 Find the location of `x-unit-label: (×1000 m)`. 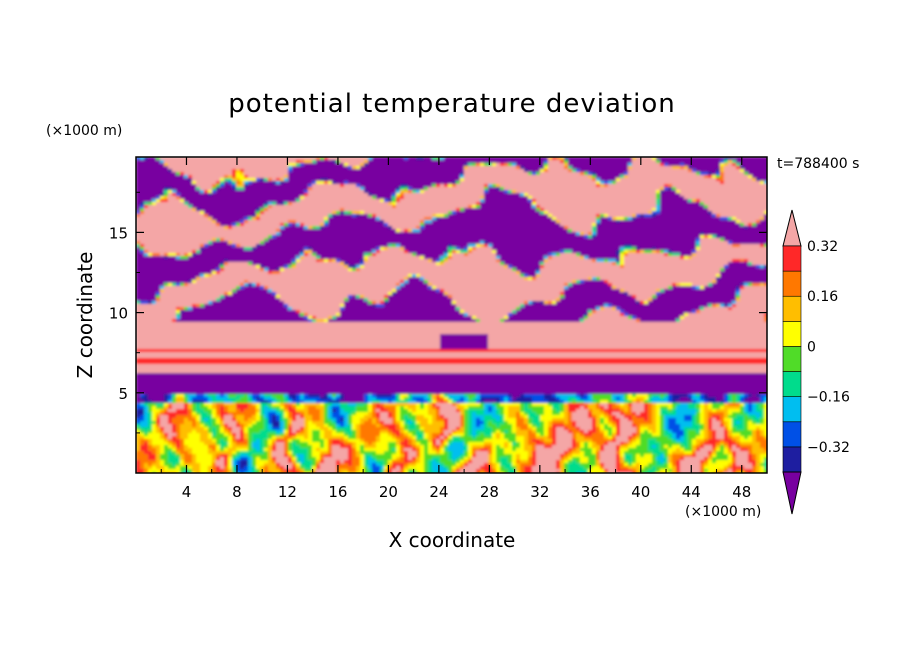

x-unit-label: (×1000 m) is located at coordinates (723, 512).